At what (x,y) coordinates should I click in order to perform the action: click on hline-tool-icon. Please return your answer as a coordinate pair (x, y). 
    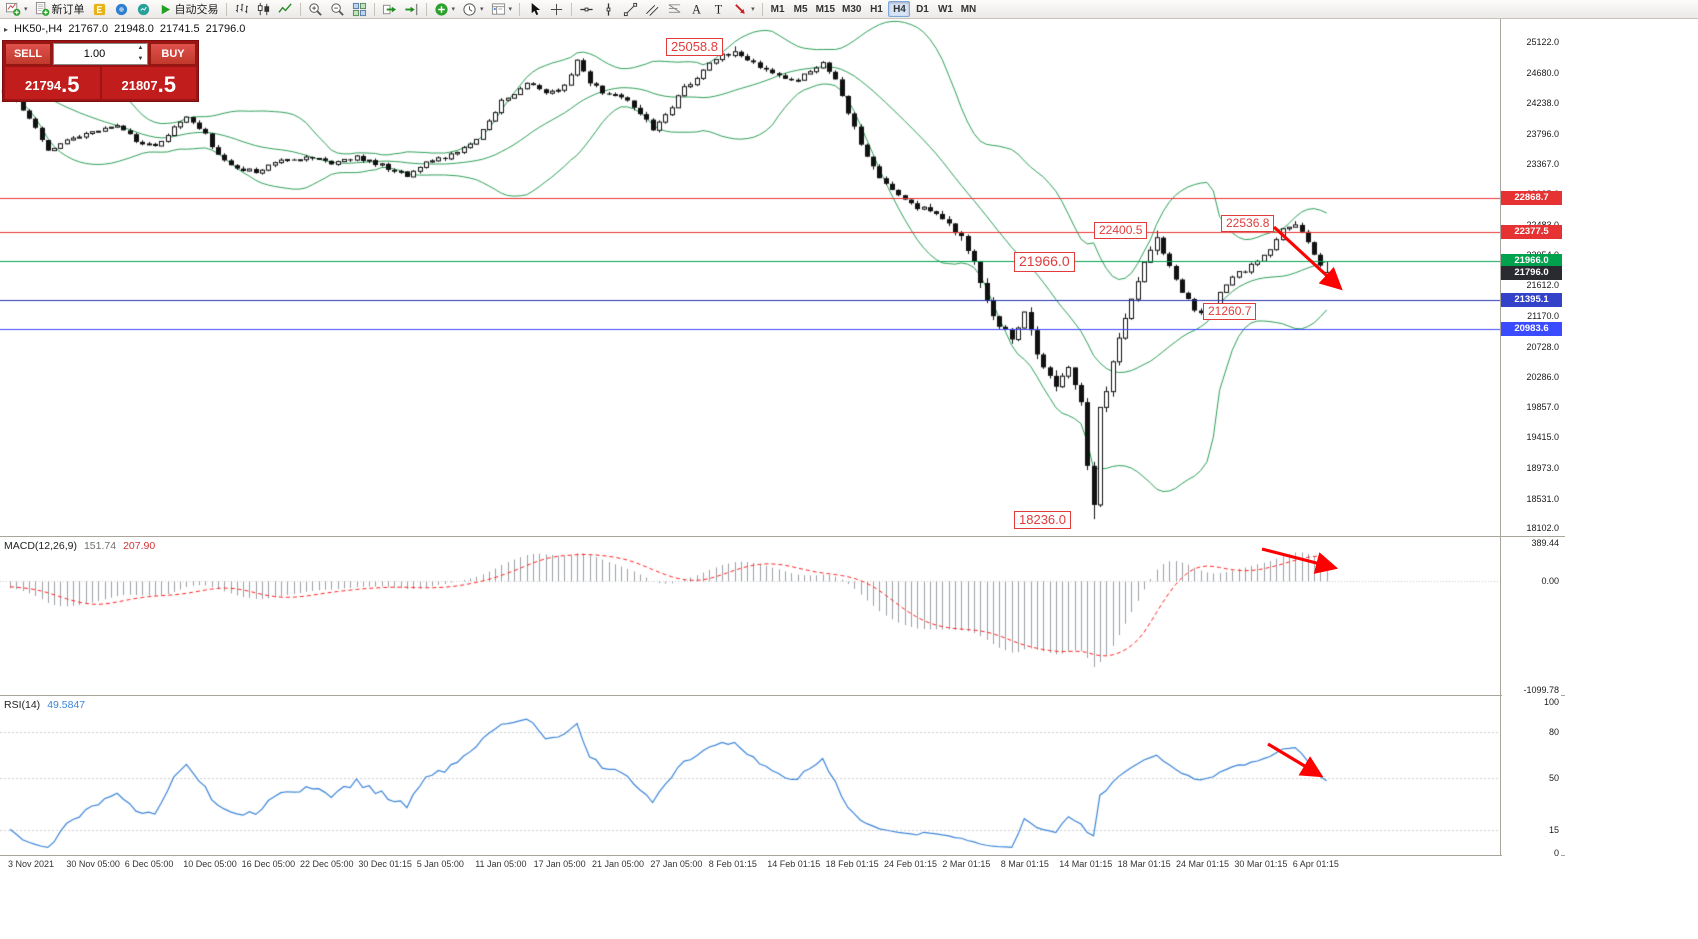
    Looking at the image, I should click on (586, 9).